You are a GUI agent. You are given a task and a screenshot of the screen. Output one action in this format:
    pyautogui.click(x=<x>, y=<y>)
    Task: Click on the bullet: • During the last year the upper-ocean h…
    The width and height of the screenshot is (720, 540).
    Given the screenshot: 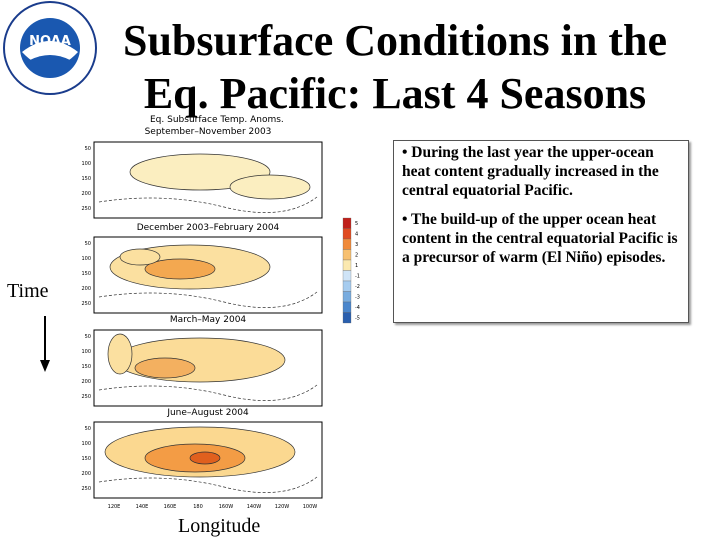 What is the action you would take?
    pyautogui.click(x=530, y=171)
    